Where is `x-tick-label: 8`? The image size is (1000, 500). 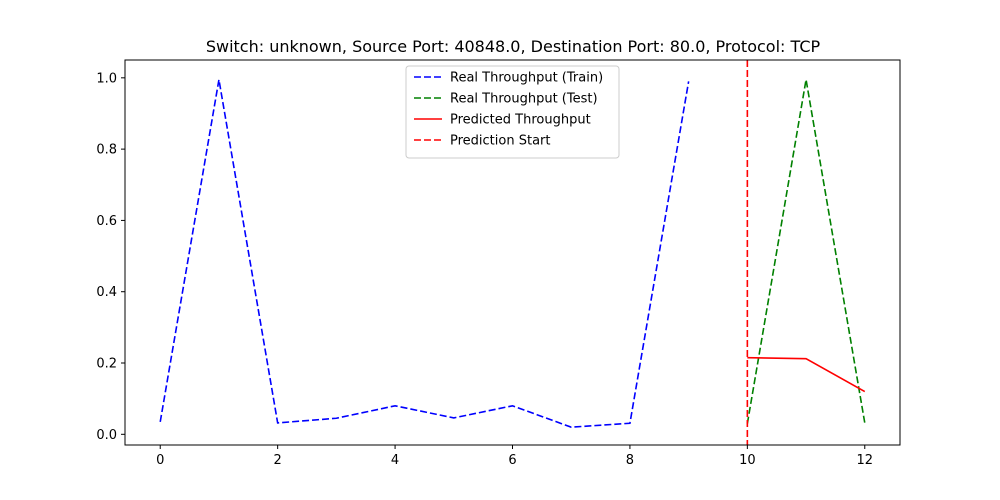 x-tick-label: 8 is located at coordinates (630, 460).